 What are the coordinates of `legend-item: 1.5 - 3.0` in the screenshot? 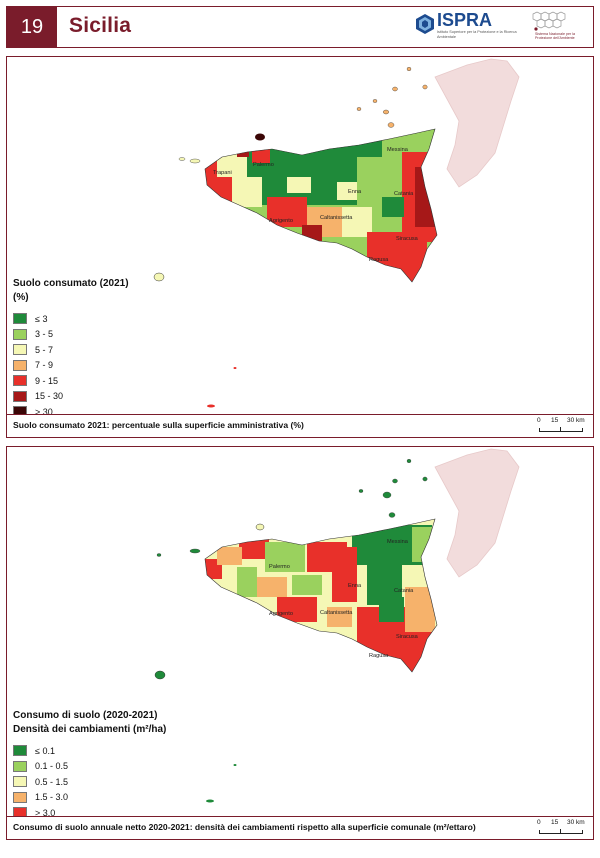 It's located at (89, 798).